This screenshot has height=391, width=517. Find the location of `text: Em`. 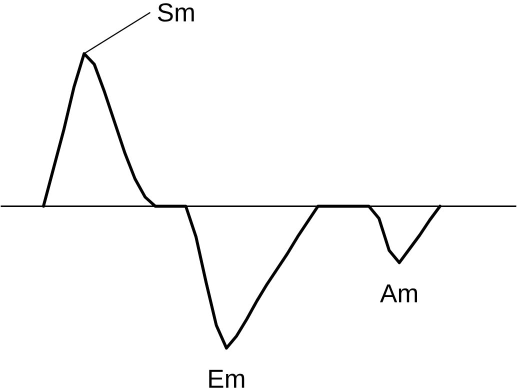

text: Em is located at coordinates (226, 379).